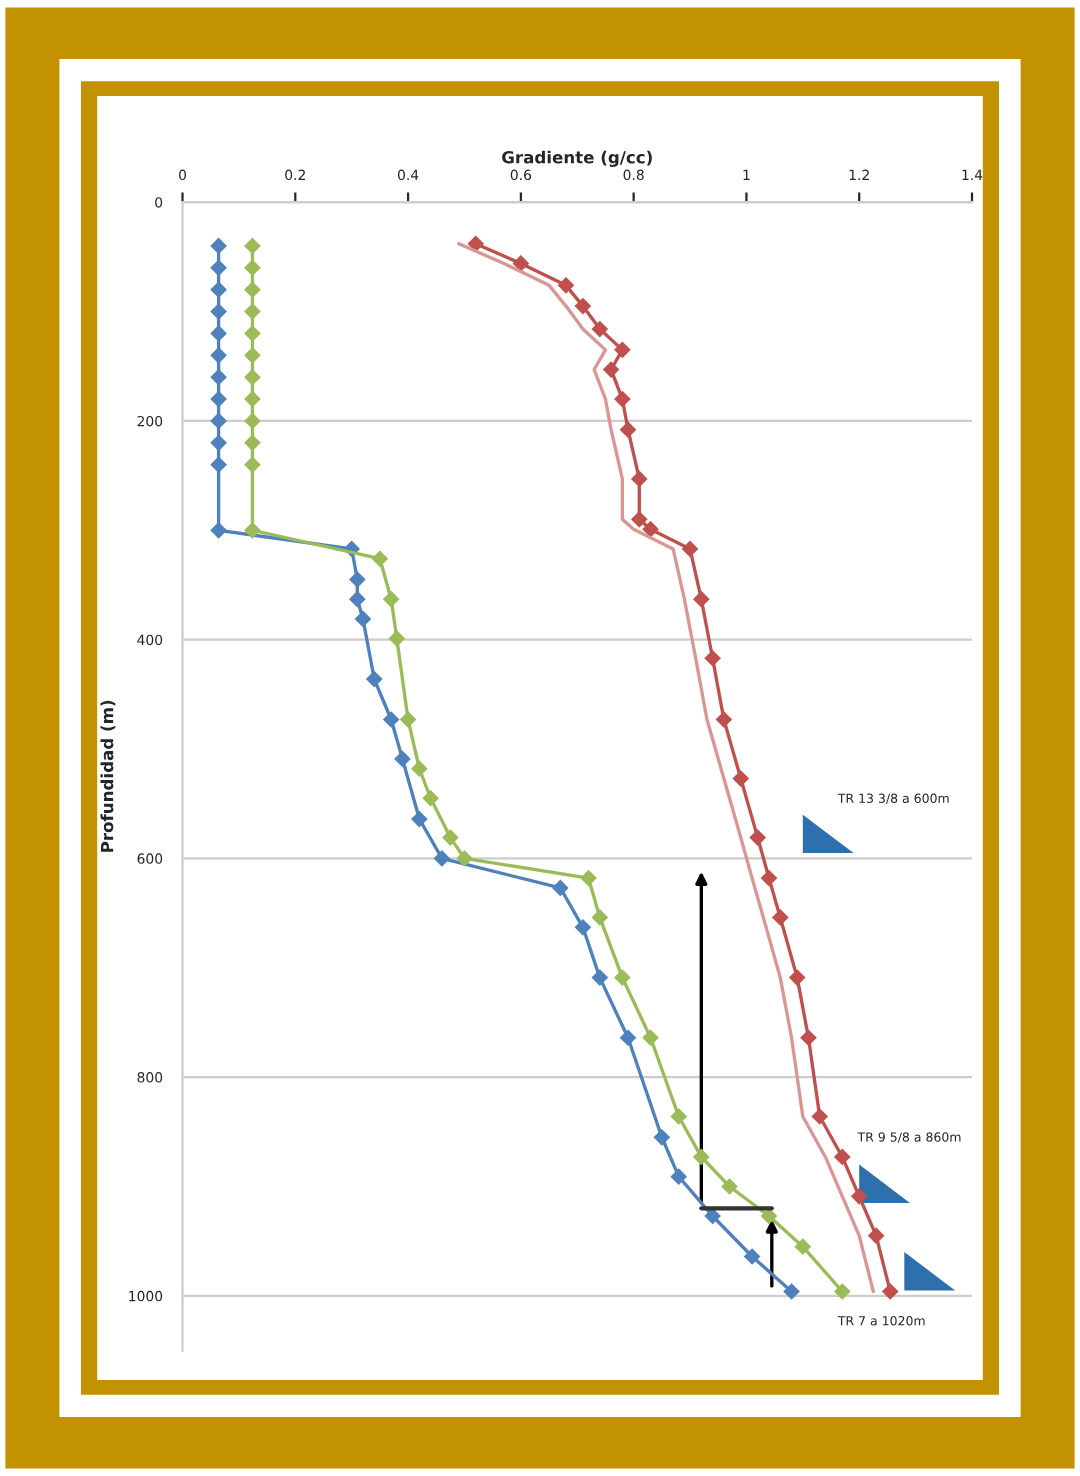 This screenshot has width=1080, height=1476. Describe the element at coordinates (108, 776) in the screenshot. I see `y-axis-title: Profundidad (m)` at that location.